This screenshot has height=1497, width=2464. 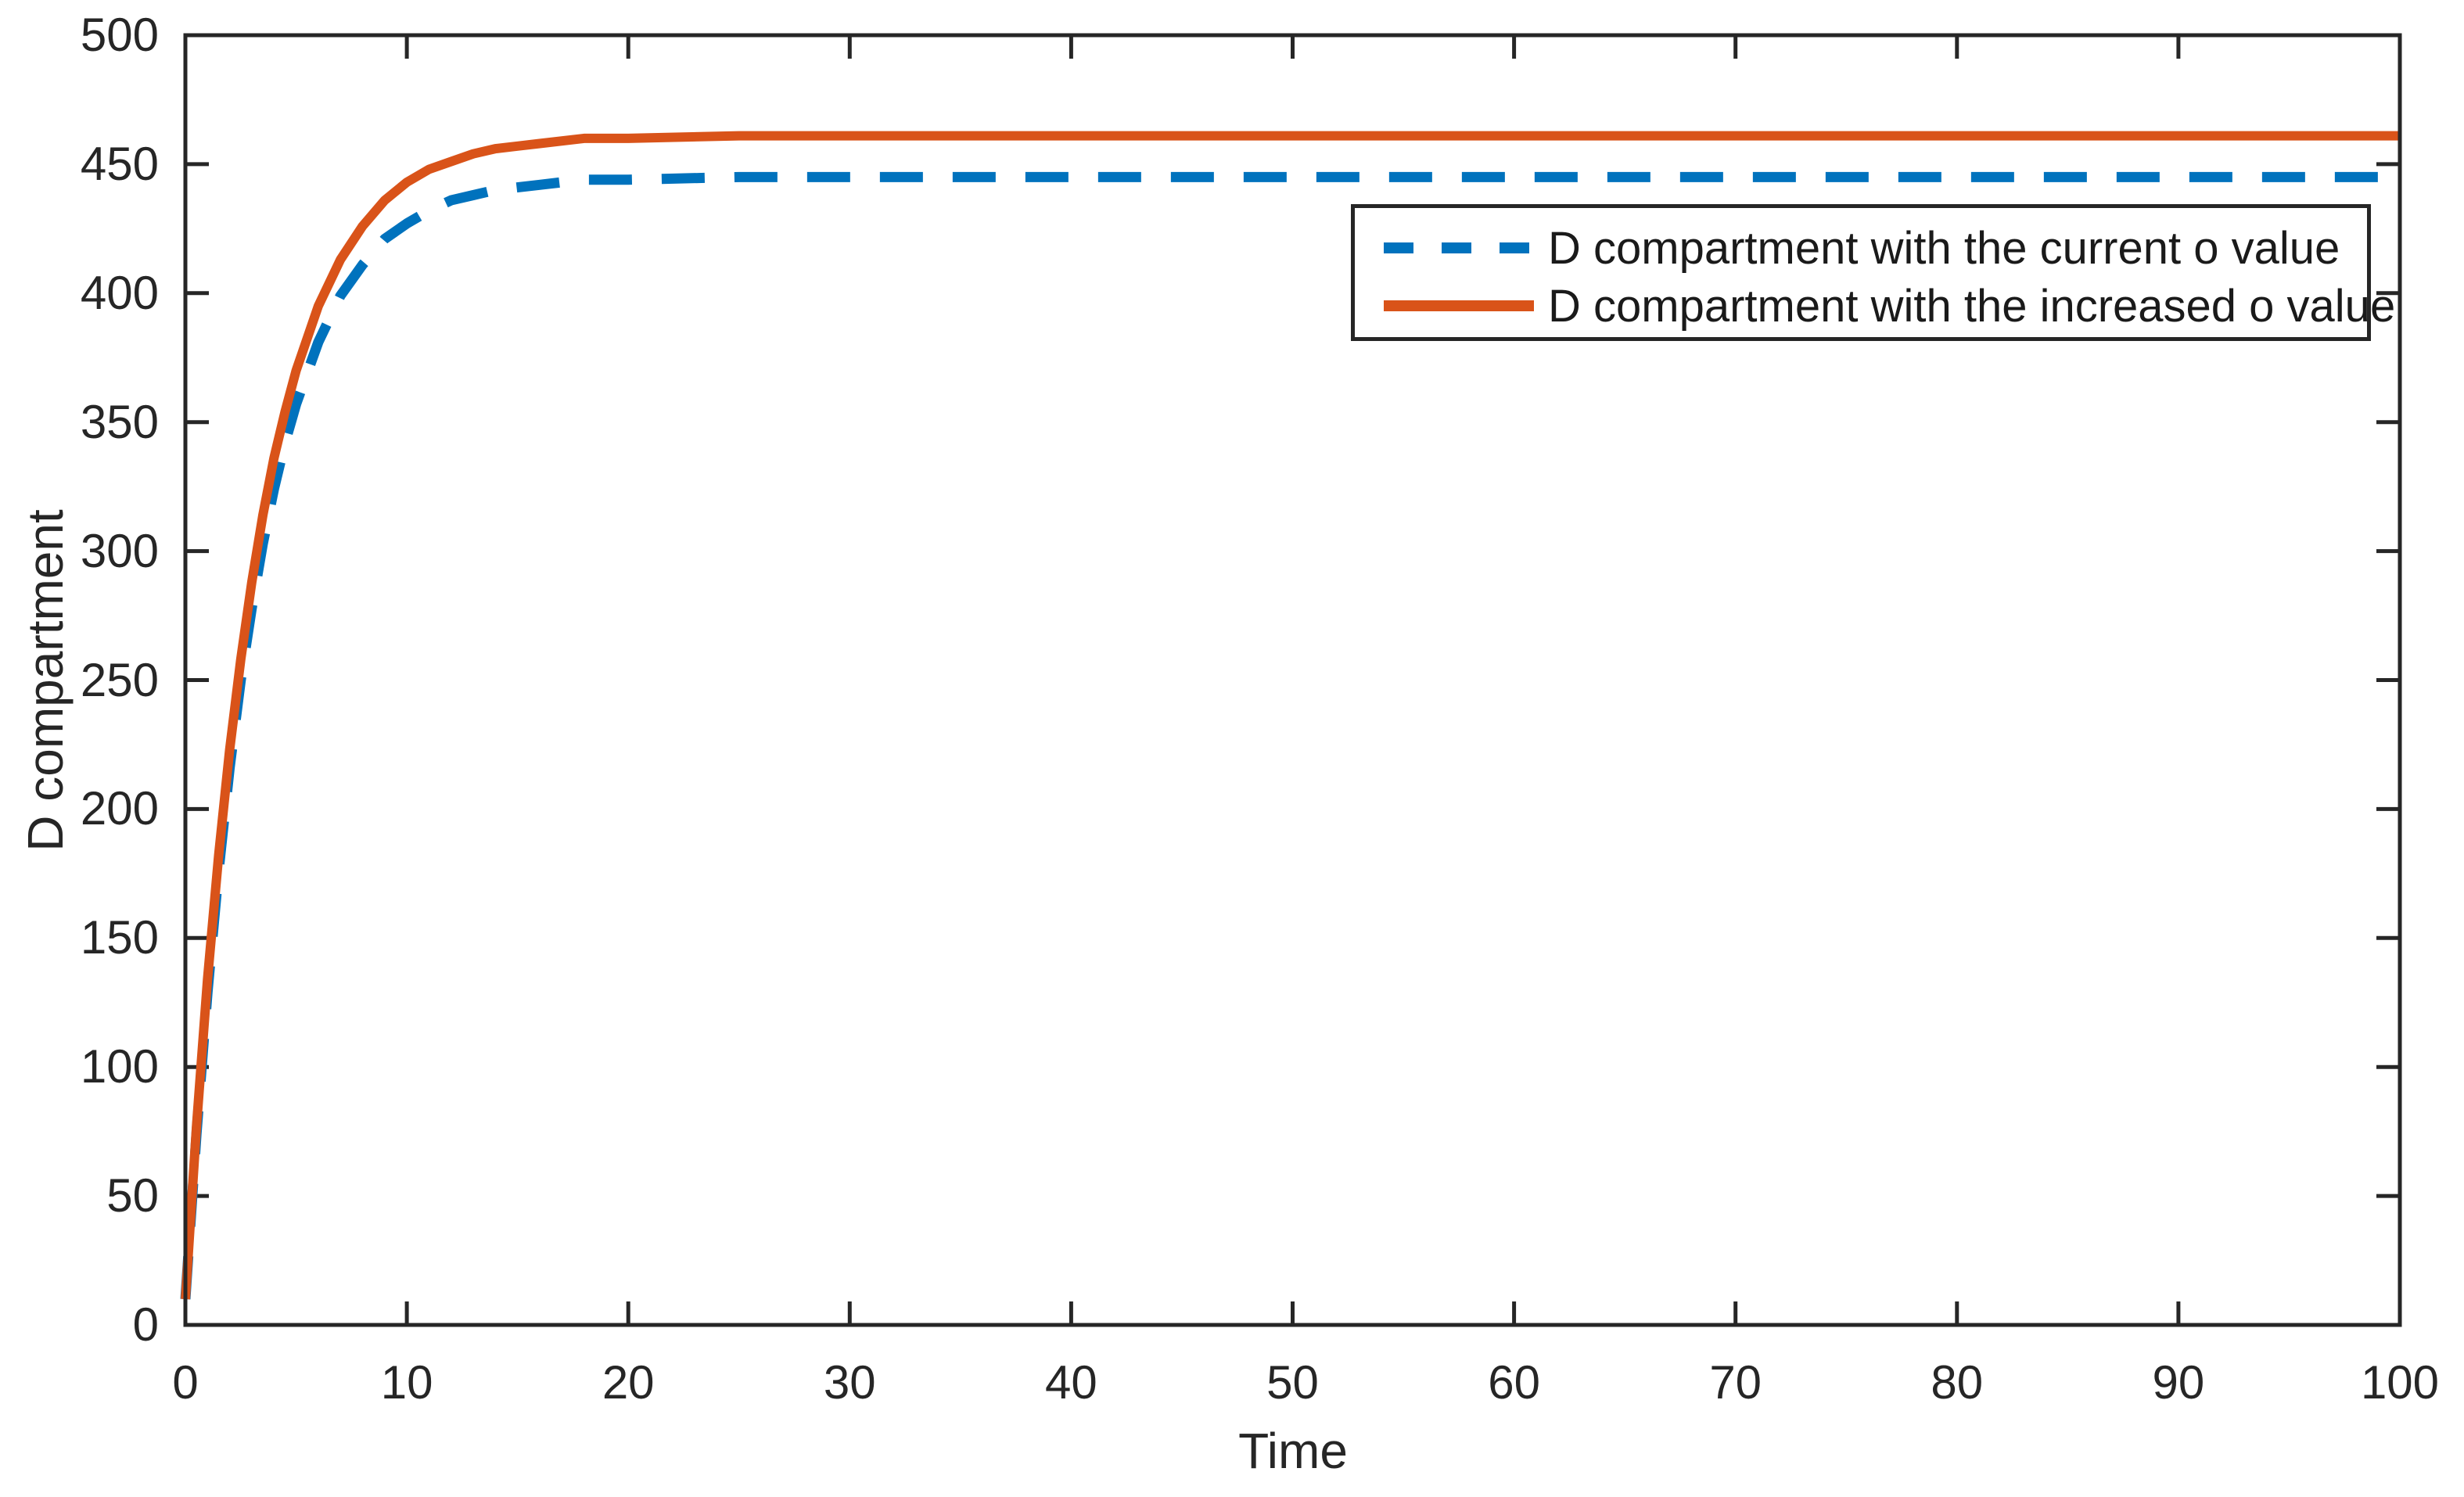 I want to click on y-tick-label: 300, so click(x=119, y=550).